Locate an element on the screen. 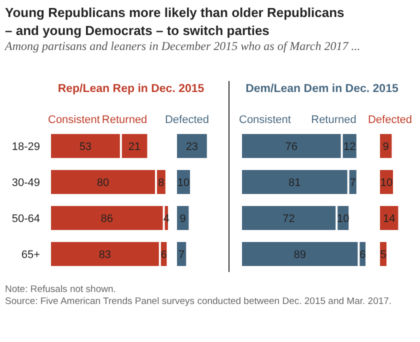  data-label: 89 is located at coordinates (300, 255).